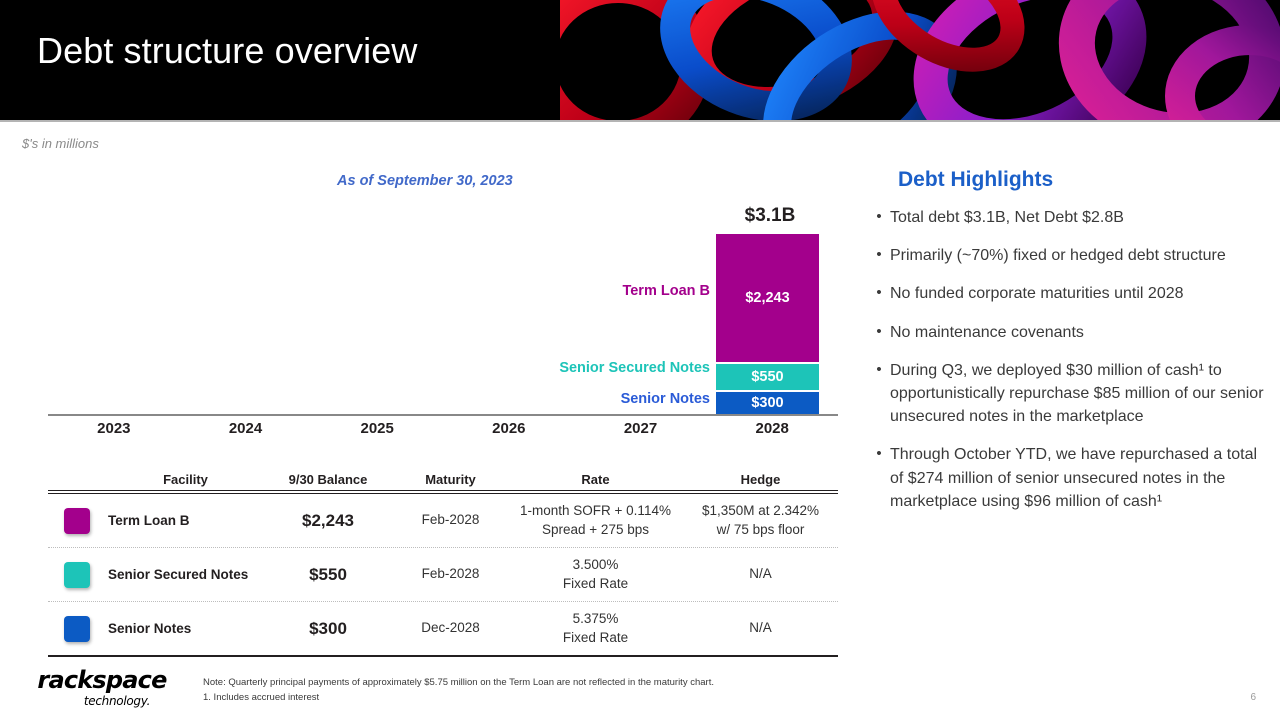 This screenshot has width=1280, height=720. What do you see at coordinates (60, 143) in the screenshot?
I see `units-note: $'s in millions` at bounding box center [60, 143].